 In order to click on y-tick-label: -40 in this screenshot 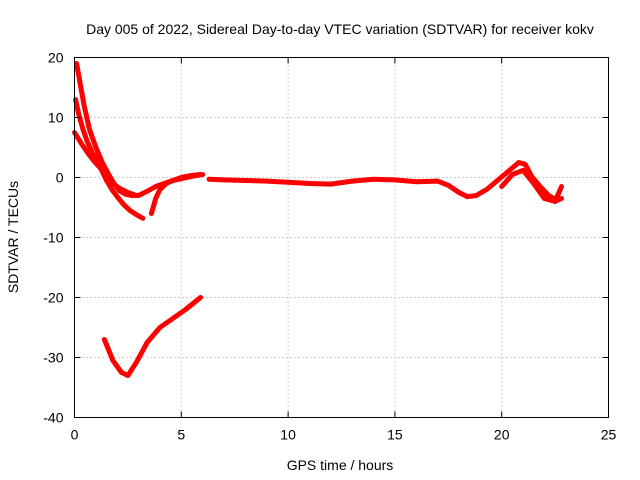, I will do `click(53, 418)`.